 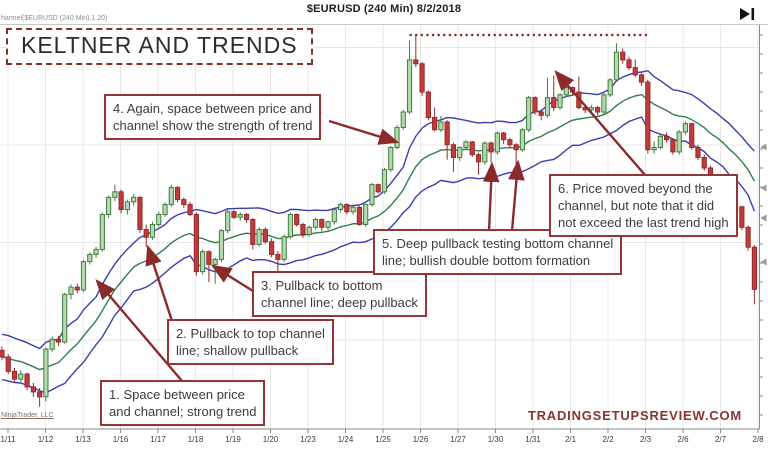 I want to click on x-axis-label: 1/26, so click(x=421, y=439).